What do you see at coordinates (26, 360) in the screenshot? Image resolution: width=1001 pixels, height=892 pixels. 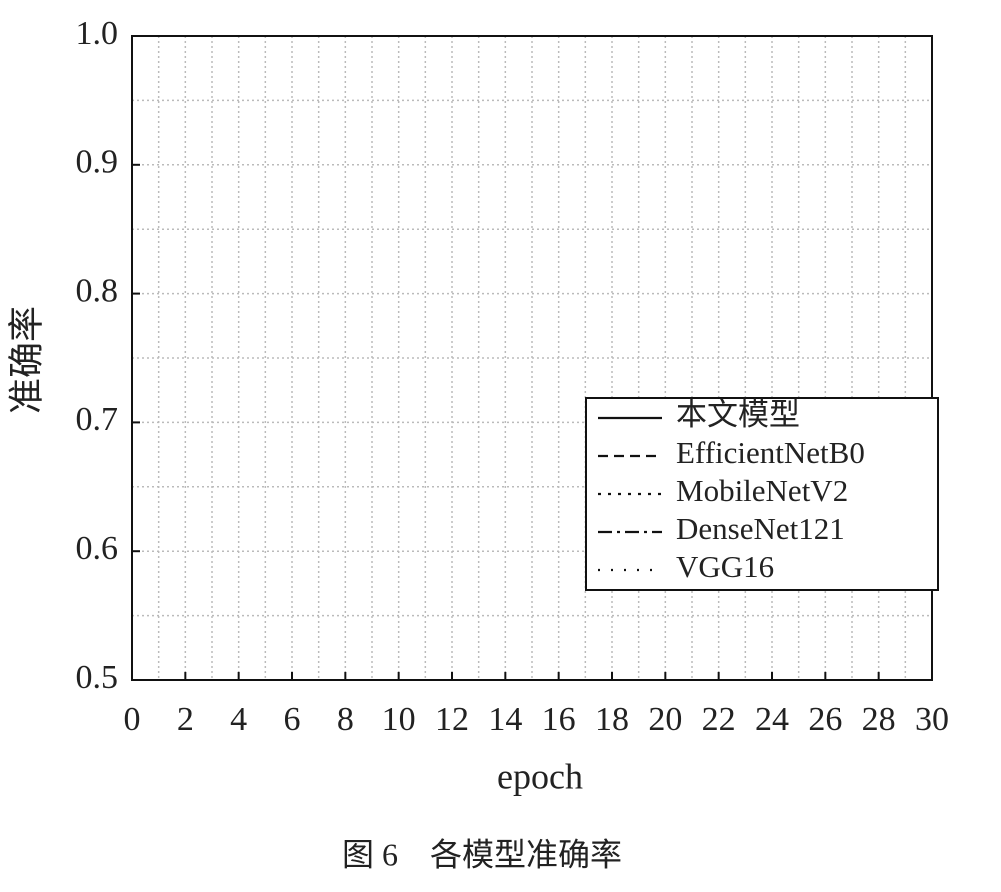 I see `y-axis-label: 准确率` at bounding box center [26, 360].